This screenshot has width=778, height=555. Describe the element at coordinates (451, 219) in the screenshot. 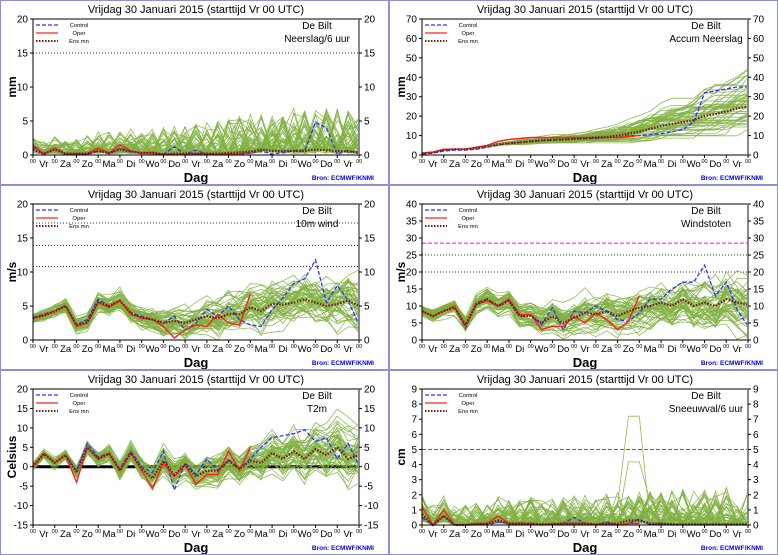

I see `legend: Control Oper Ens mn` at that location.